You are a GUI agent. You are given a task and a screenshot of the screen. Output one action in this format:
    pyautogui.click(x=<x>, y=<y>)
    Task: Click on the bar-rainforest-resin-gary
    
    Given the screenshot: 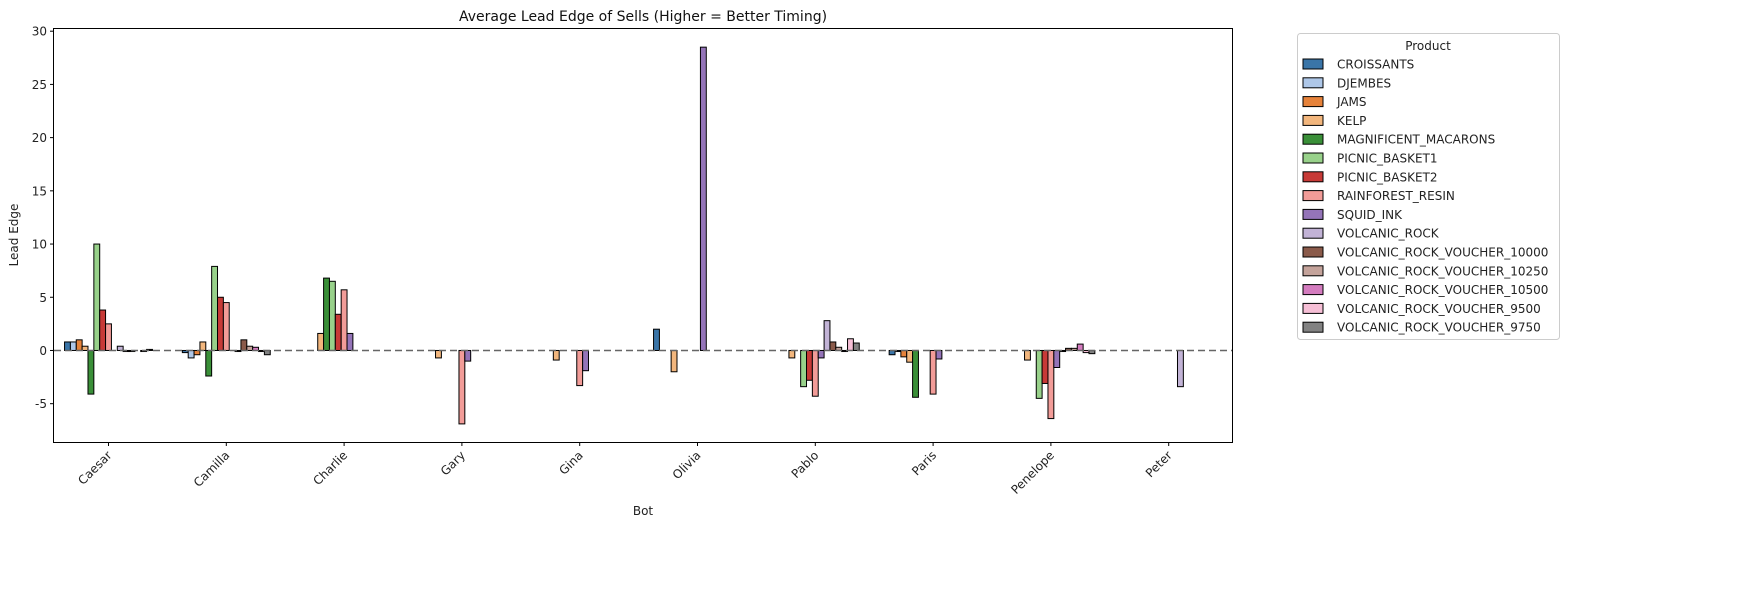 What is the action you would take?
    pyautogui.click(x=462, y=387)
    